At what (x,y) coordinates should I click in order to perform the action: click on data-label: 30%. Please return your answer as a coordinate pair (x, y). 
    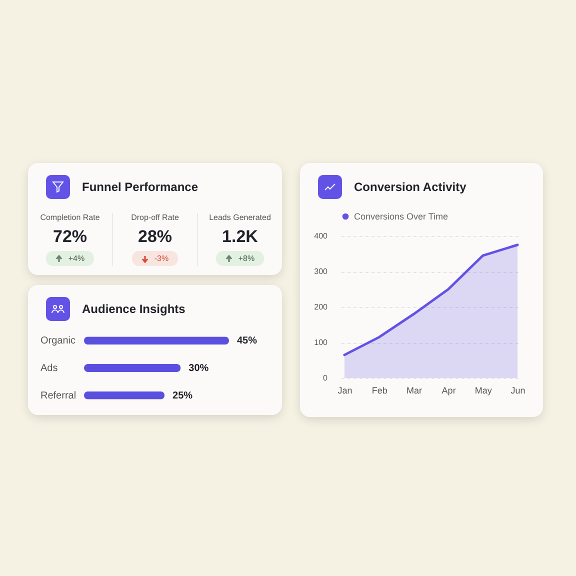
    Looking at the image, I should click on (198, 368).